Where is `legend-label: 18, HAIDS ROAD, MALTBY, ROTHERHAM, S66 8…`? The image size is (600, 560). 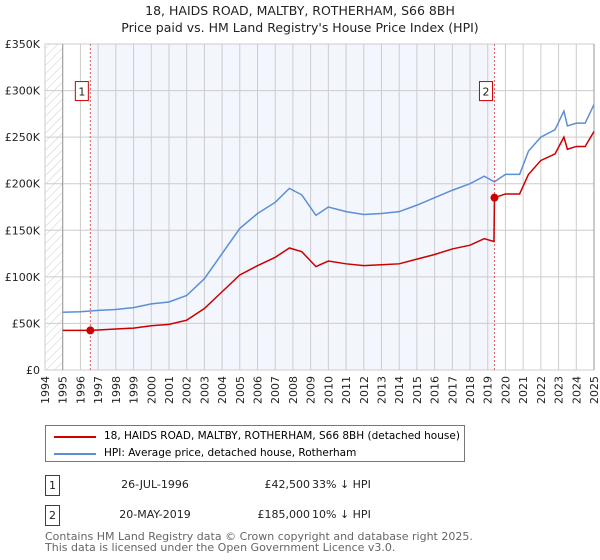
legend-label: 18, HAIDS ROAD, MALTBY, ROTHERHAM, S66 8… is located at coordinates (282, 436).